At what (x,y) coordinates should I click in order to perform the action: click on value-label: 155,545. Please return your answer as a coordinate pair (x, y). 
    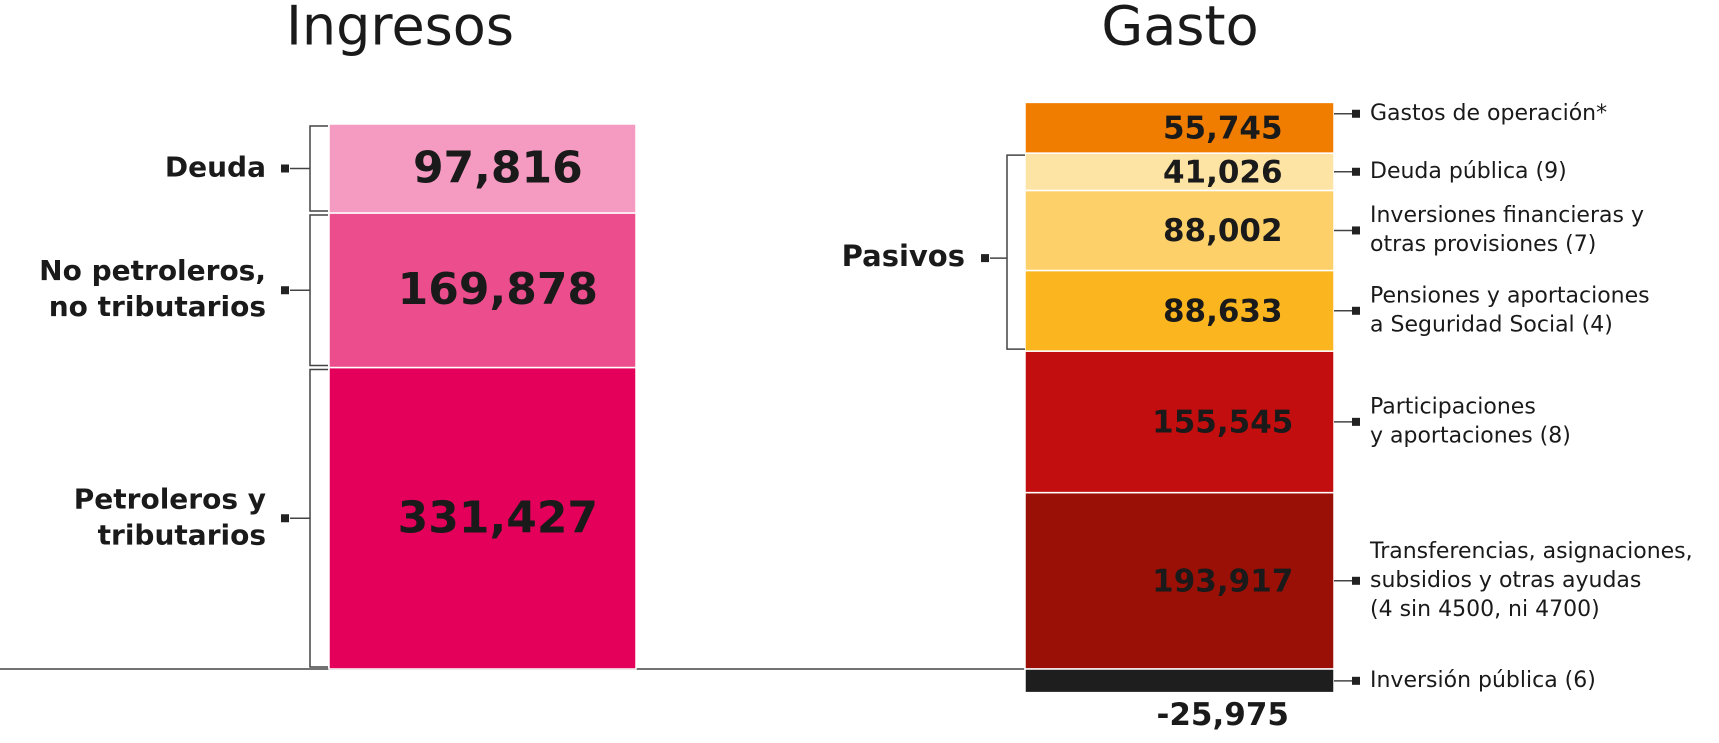
    Looking at the image, I should click on (1222, 422).